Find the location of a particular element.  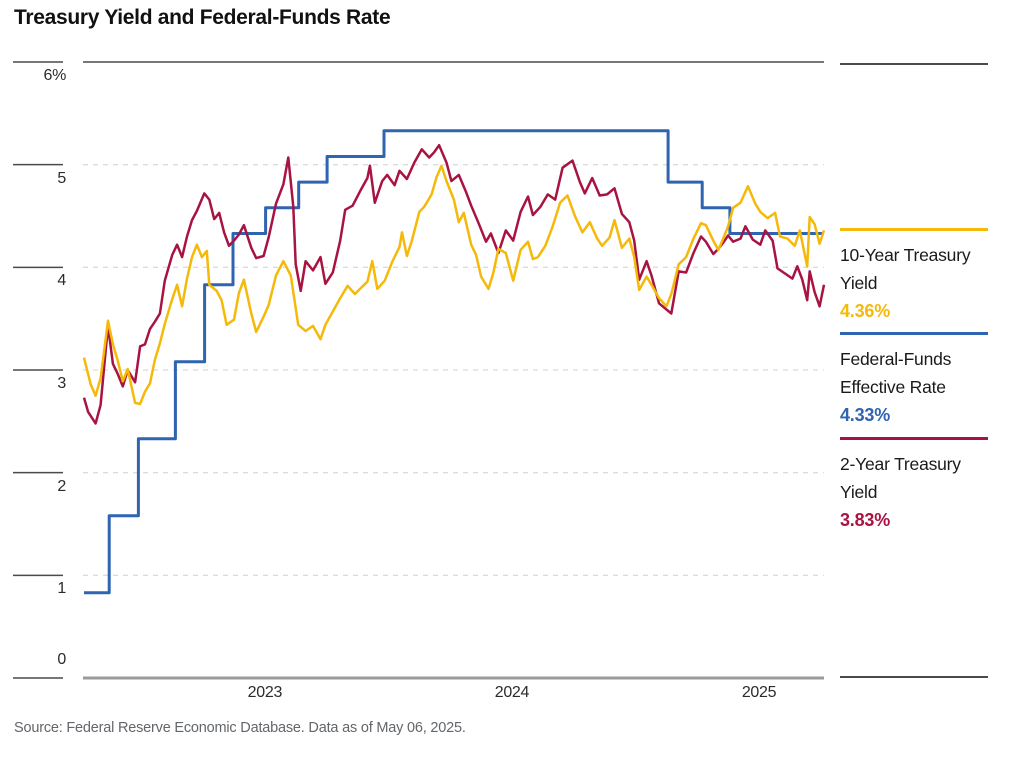

y-axis-label: 1 is located at coordinates (61, 589).